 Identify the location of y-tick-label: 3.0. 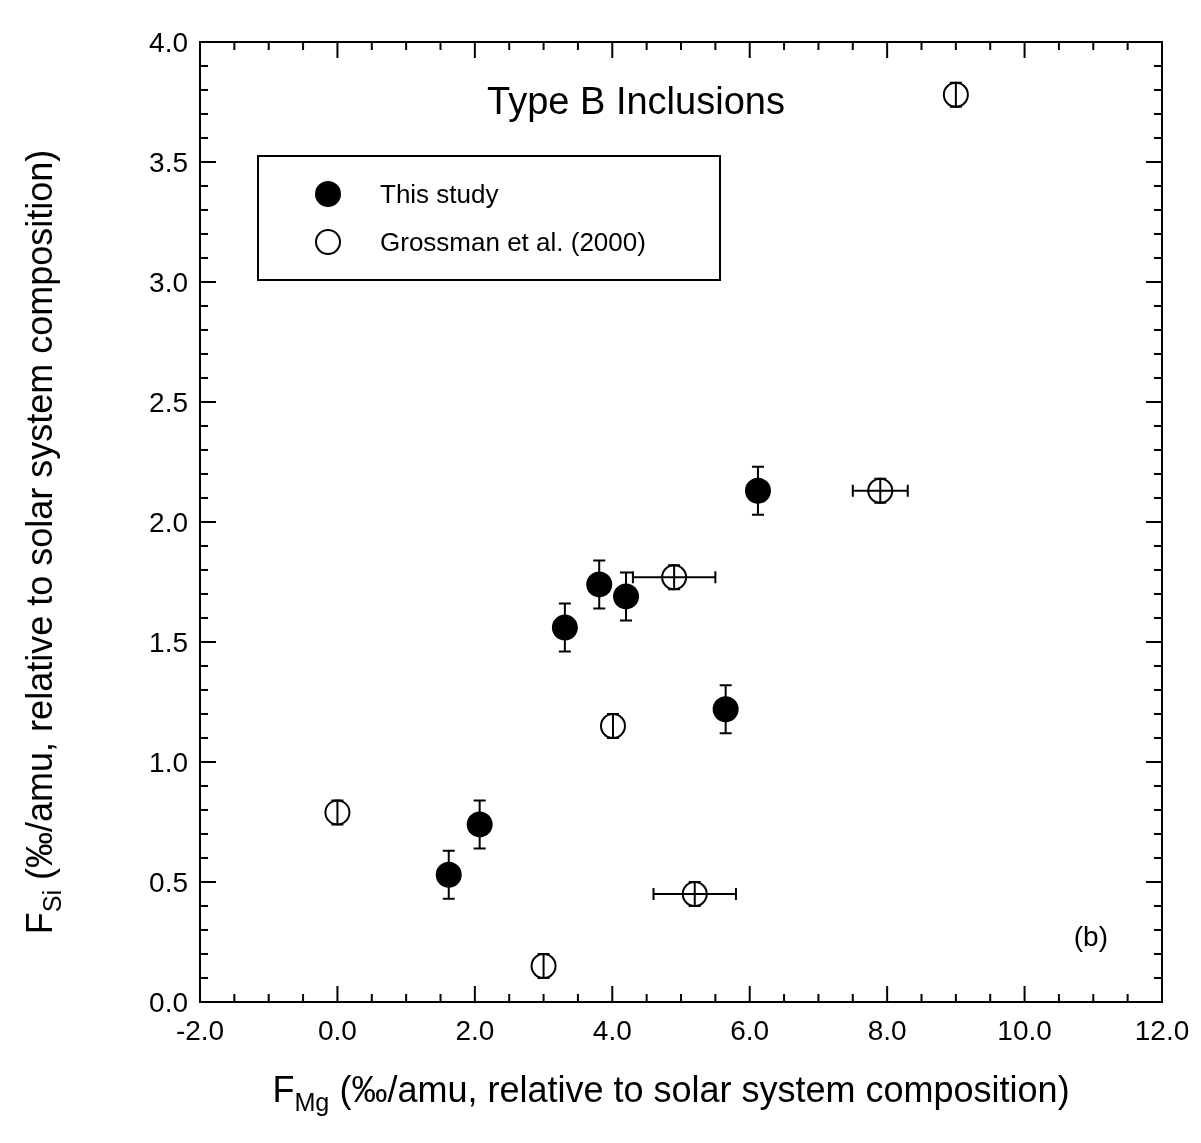
(168, 282).